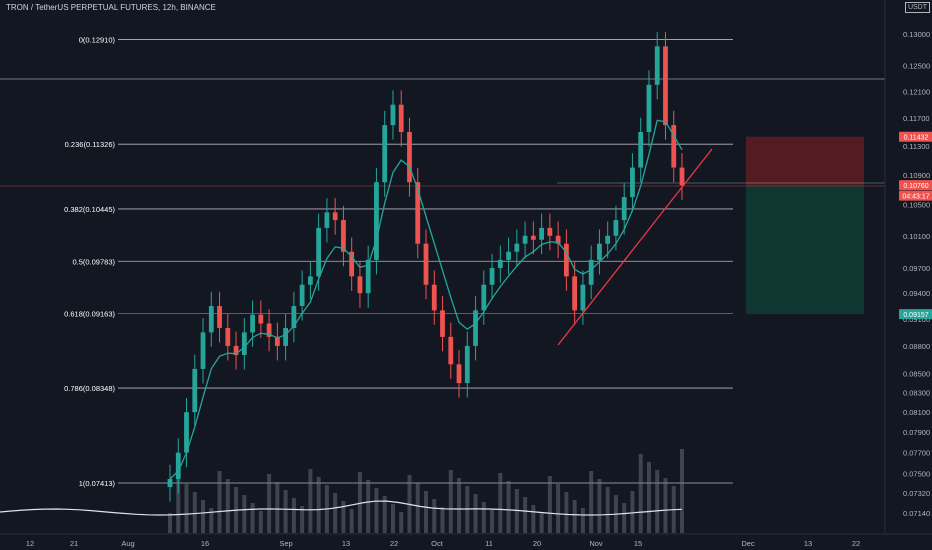  What do you see at coordinates (285, 543) in the screenshot?
I see `time-tick-label: Sep` at bounding box center [285, 543].